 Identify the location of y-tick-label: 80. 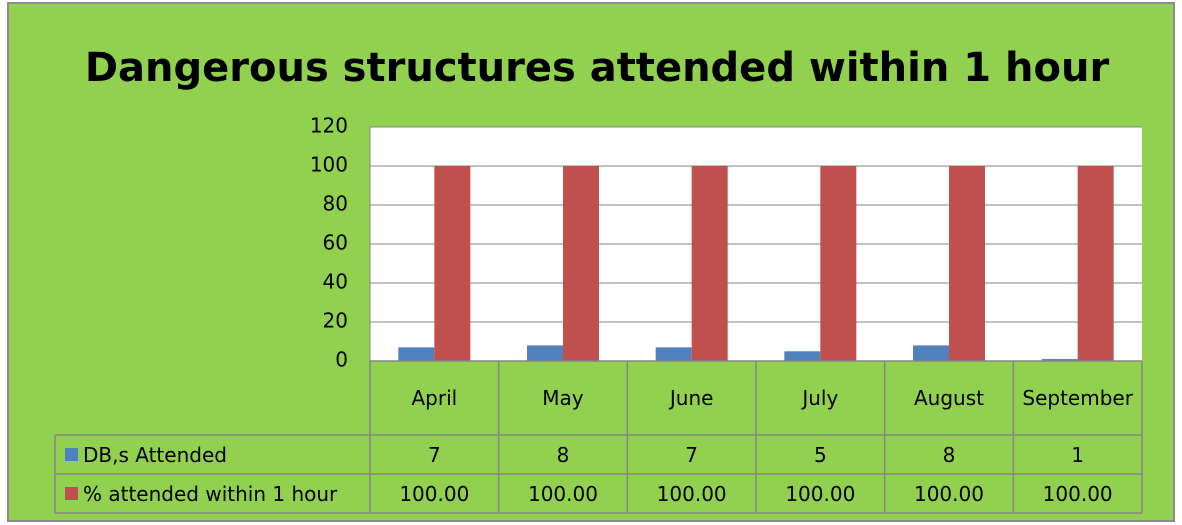
(335, 204).